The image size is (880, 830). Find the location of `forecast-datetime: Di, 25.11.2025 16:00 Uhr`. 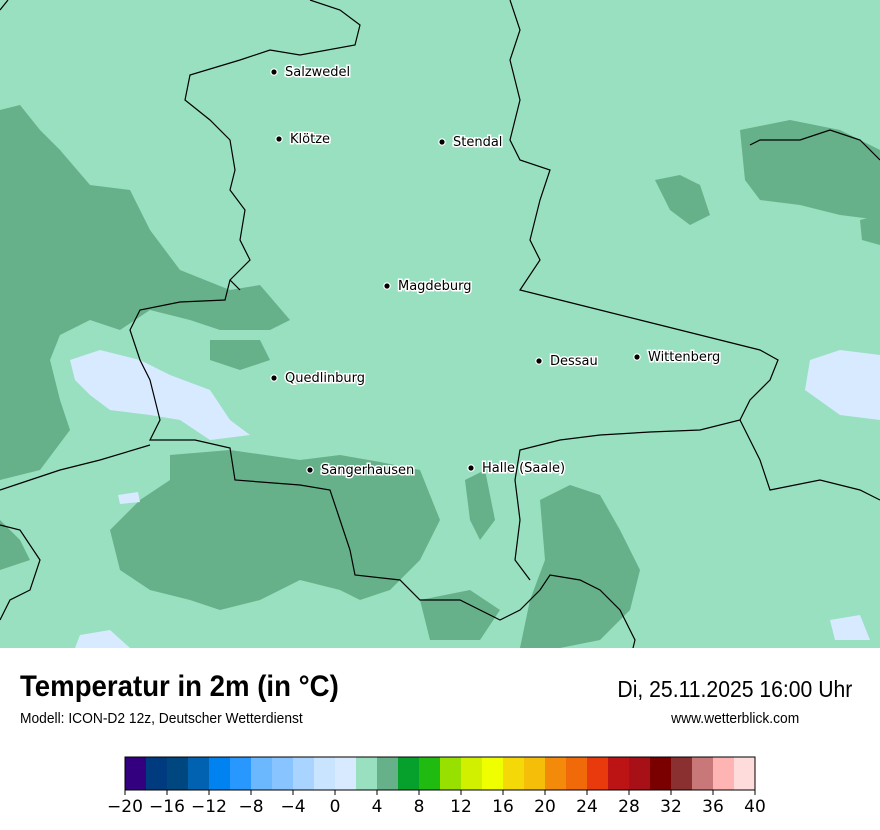

forecast-datetime: Di, 25.11.2025 16:00 Uhr is located at coordinates (734, 689).